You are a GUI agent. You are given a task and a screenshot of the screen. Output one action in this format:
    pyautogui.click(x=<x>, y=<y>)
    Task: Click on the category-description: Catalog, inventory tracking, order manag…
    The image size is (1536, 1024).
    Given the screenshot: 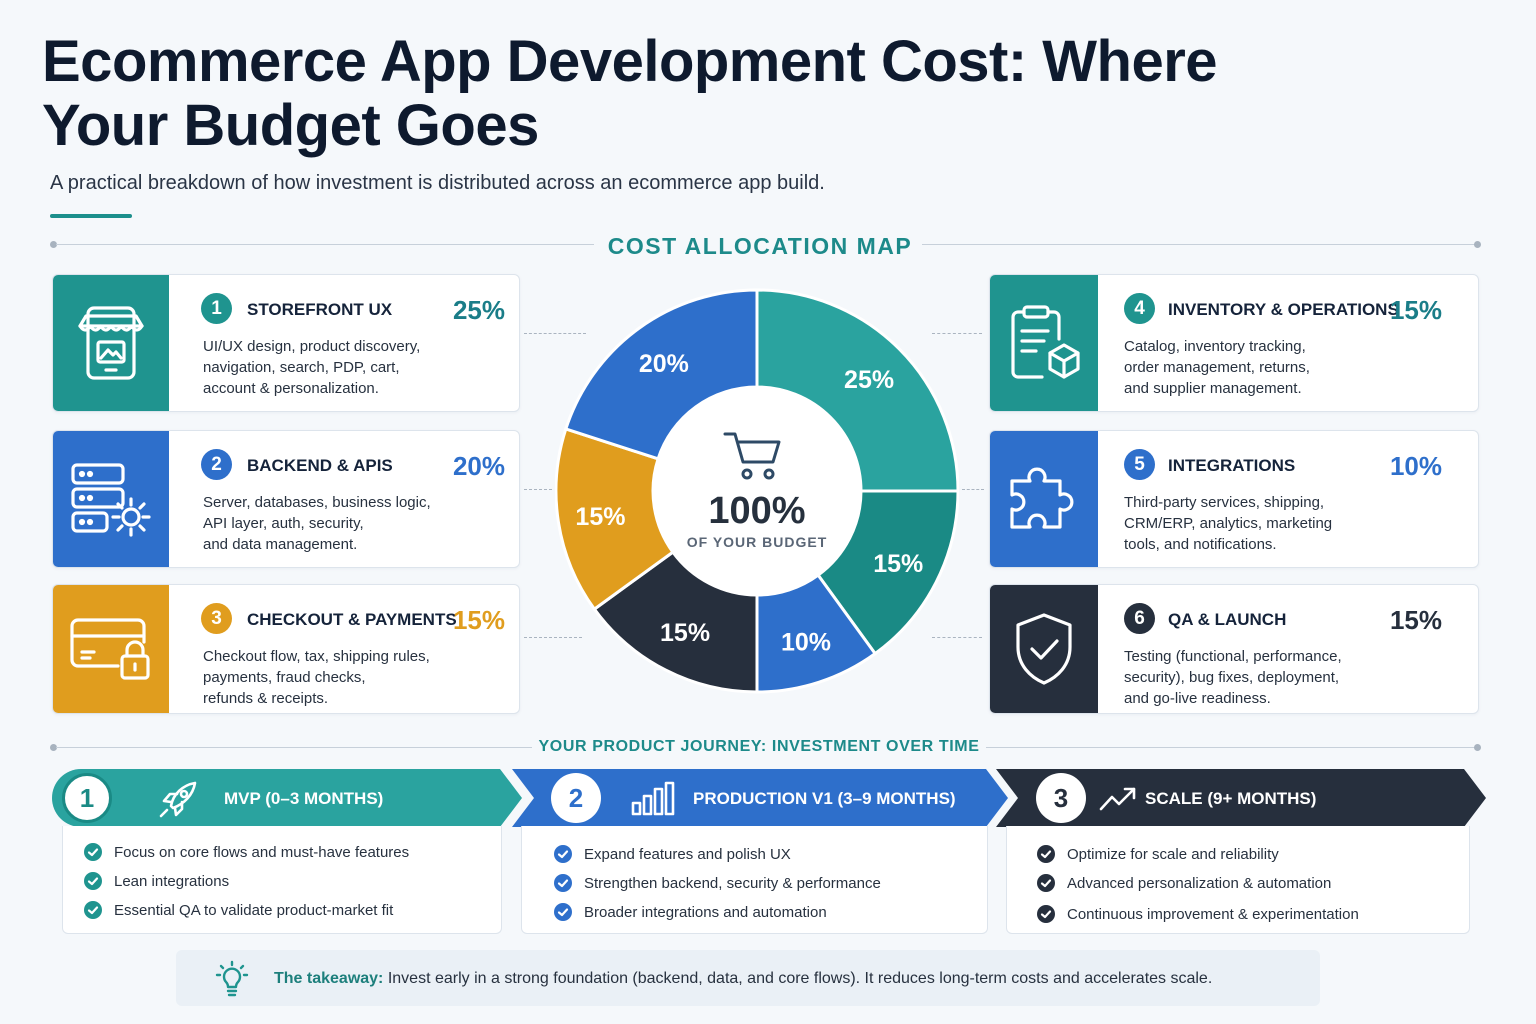 What is the action you would take?
    pyautogui.click(x=1249, y=367)
    